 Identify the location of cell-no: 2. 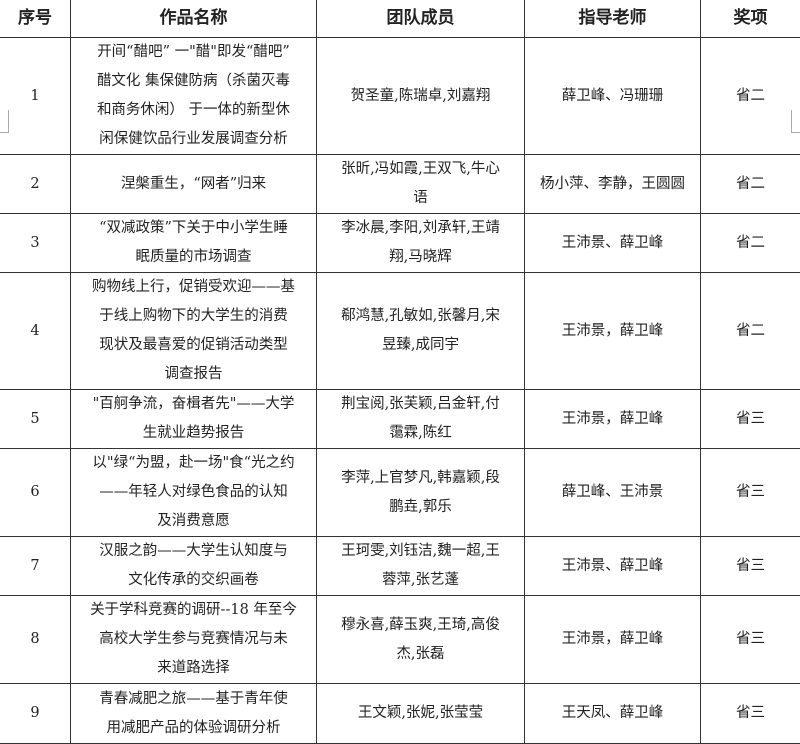
(35, 184).